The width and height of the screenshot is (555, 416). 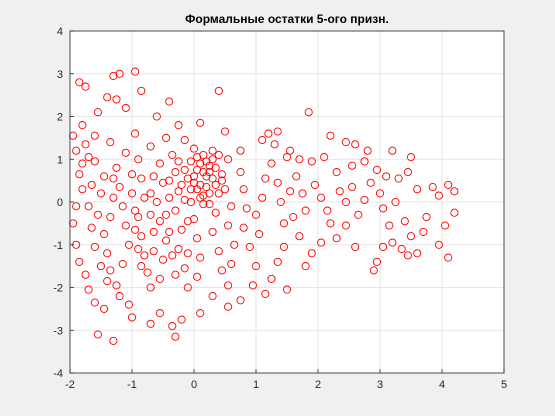 I want to click on y-tick-label: -2, so click(x=58, y=289).